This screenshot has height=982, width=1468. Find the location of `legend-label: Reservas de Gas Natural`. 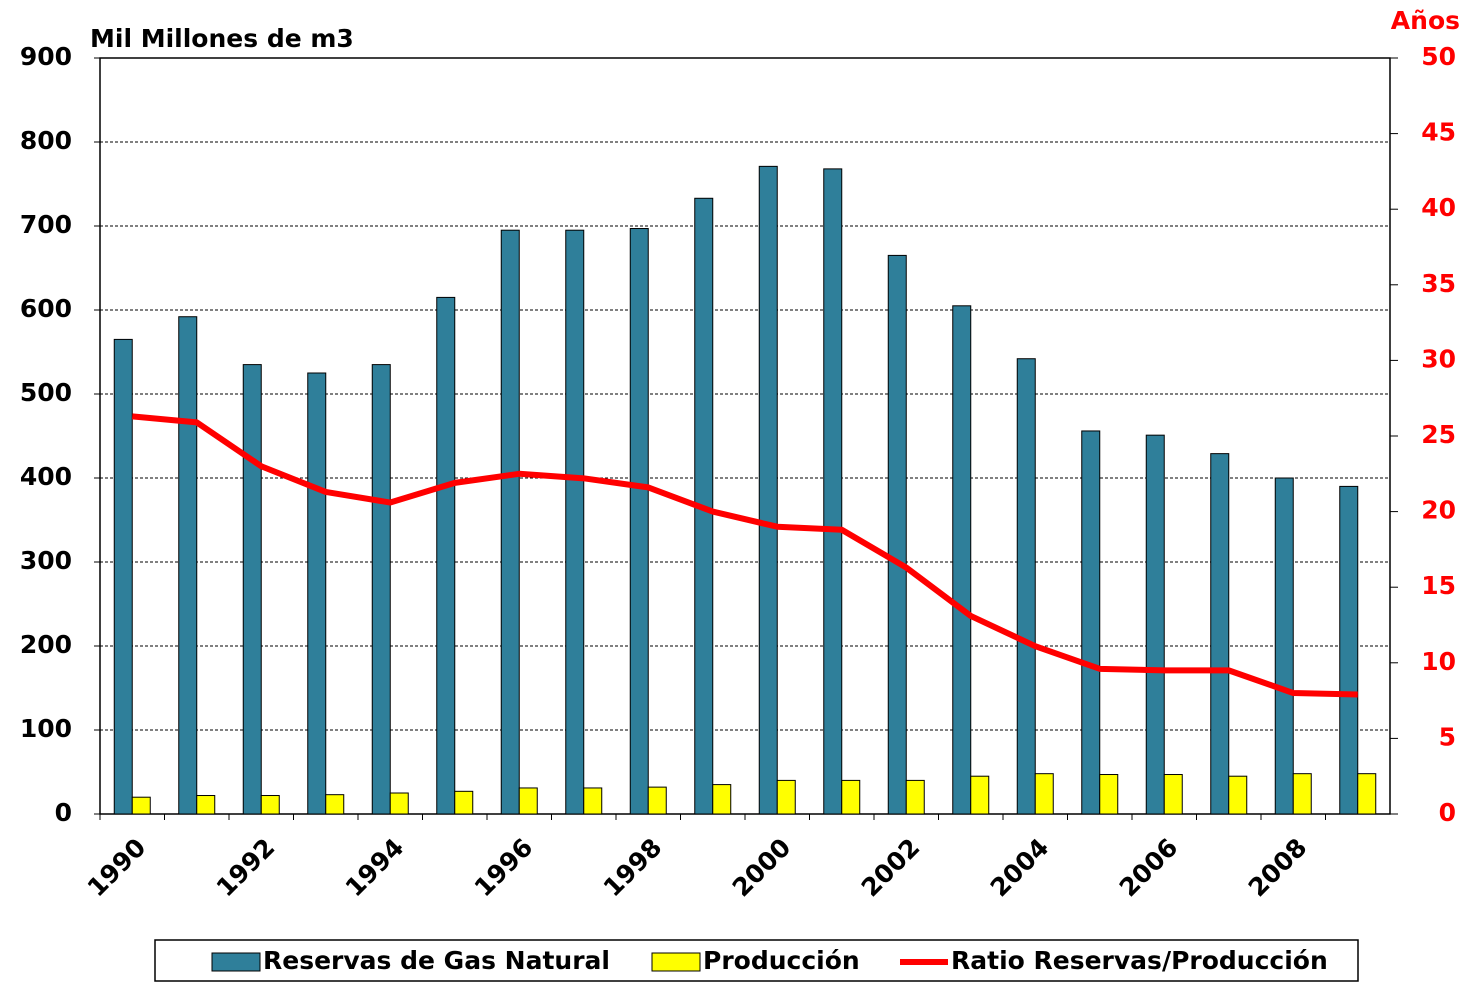

legend-label: Reservas de Gas Natural is located at coordinates (436, 960).